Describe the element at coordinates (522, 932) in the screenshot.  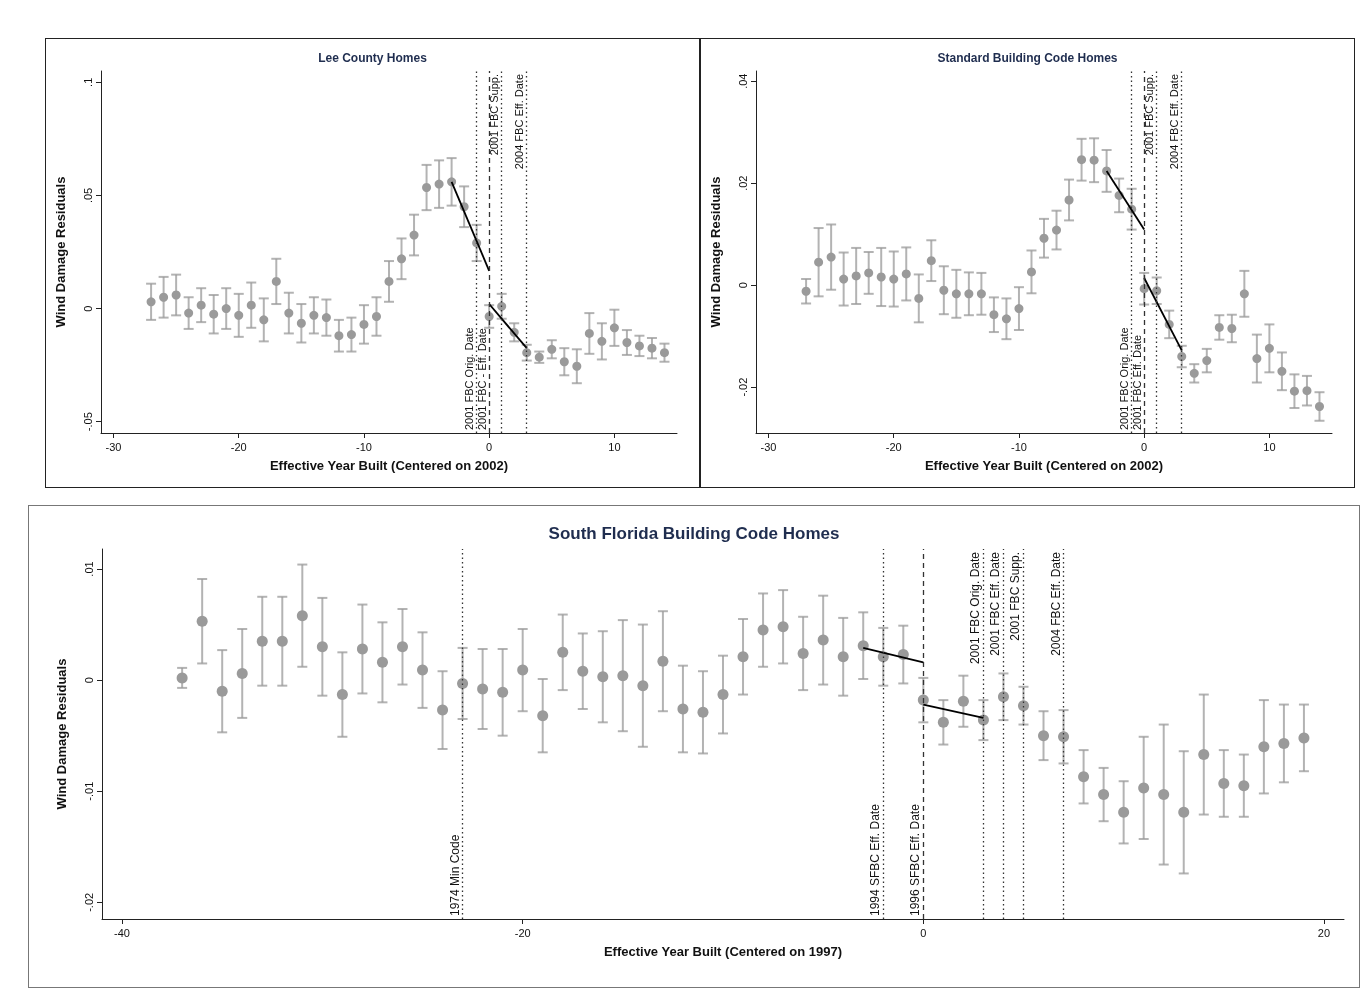
I see `x-tick-label: -20` at that location.